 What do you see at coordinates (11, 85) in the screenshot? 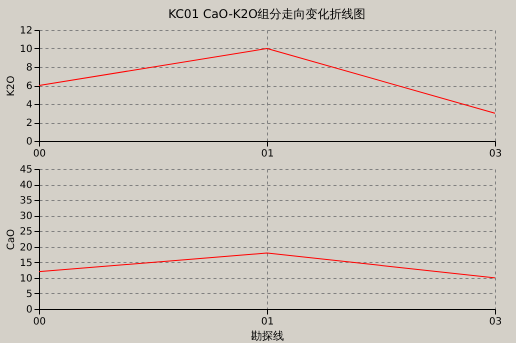
I see `y-axis-title: K2O` at bounding box center [11, 85].